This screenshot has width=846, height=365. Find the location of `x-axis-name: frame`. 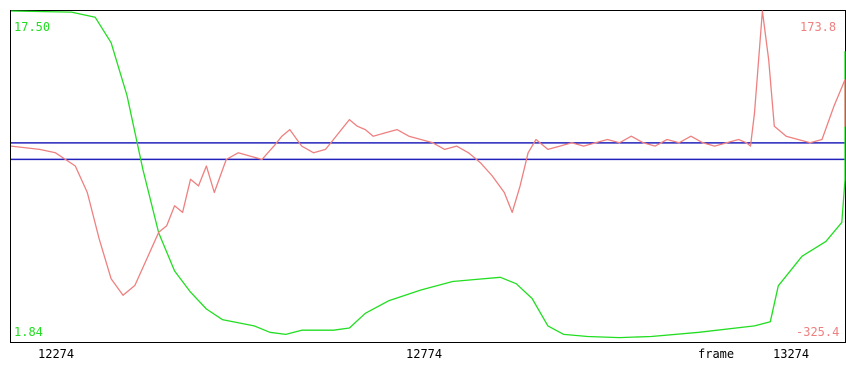

x-axis-name: frame is located at coordinates (716, 354).